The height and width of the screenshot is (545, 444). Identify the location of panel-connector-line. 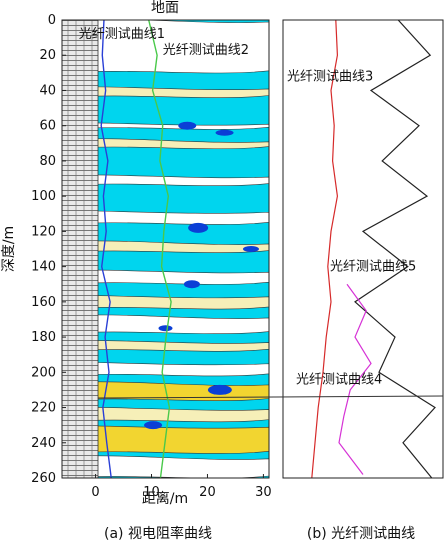
(270, 397).